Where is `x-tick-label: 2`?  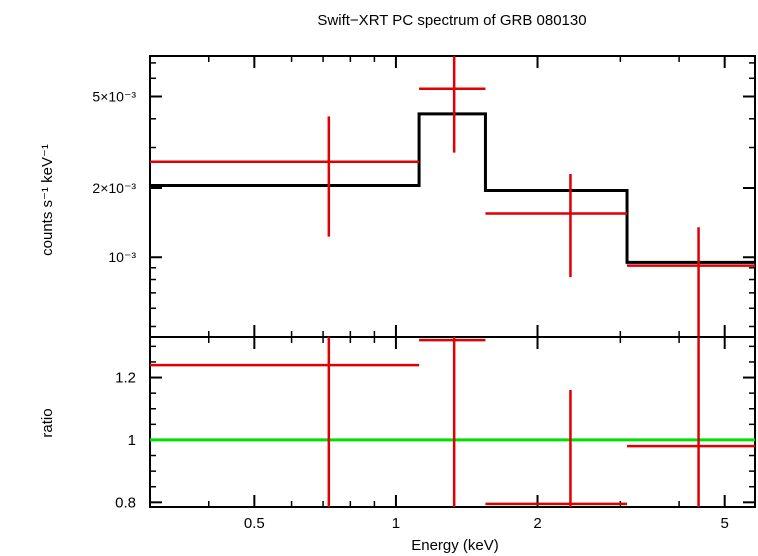 x-tick-label: 2 is located at coordinates (537, 523).